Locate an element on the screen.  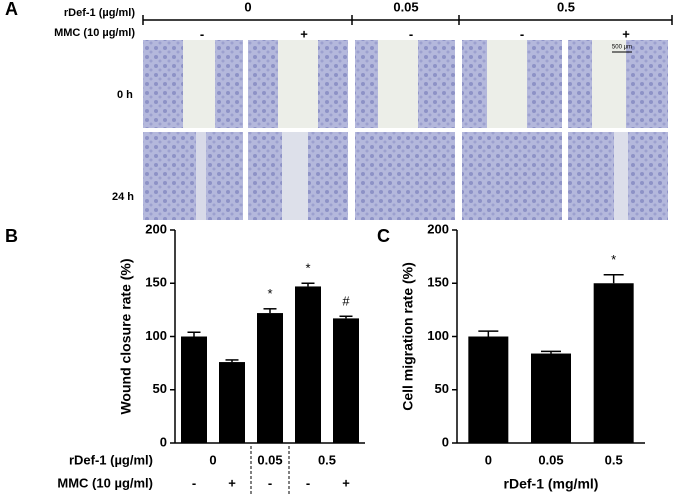
significance-mark: # is located at coordinates (346, 301).